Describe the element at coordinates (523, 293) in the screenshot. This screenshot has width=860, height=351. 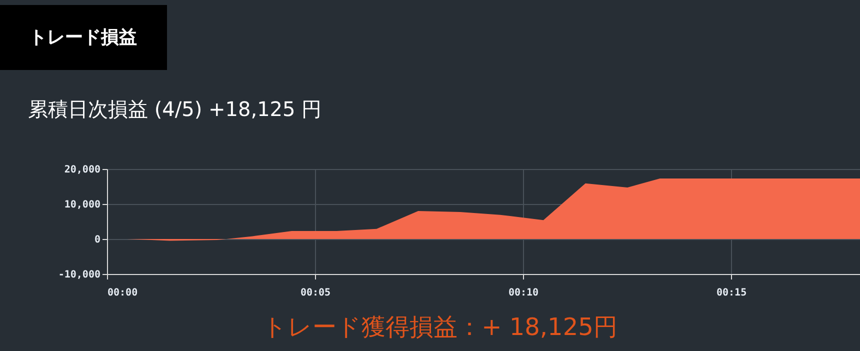
I see `x-tick-label: 00:10` at that location.